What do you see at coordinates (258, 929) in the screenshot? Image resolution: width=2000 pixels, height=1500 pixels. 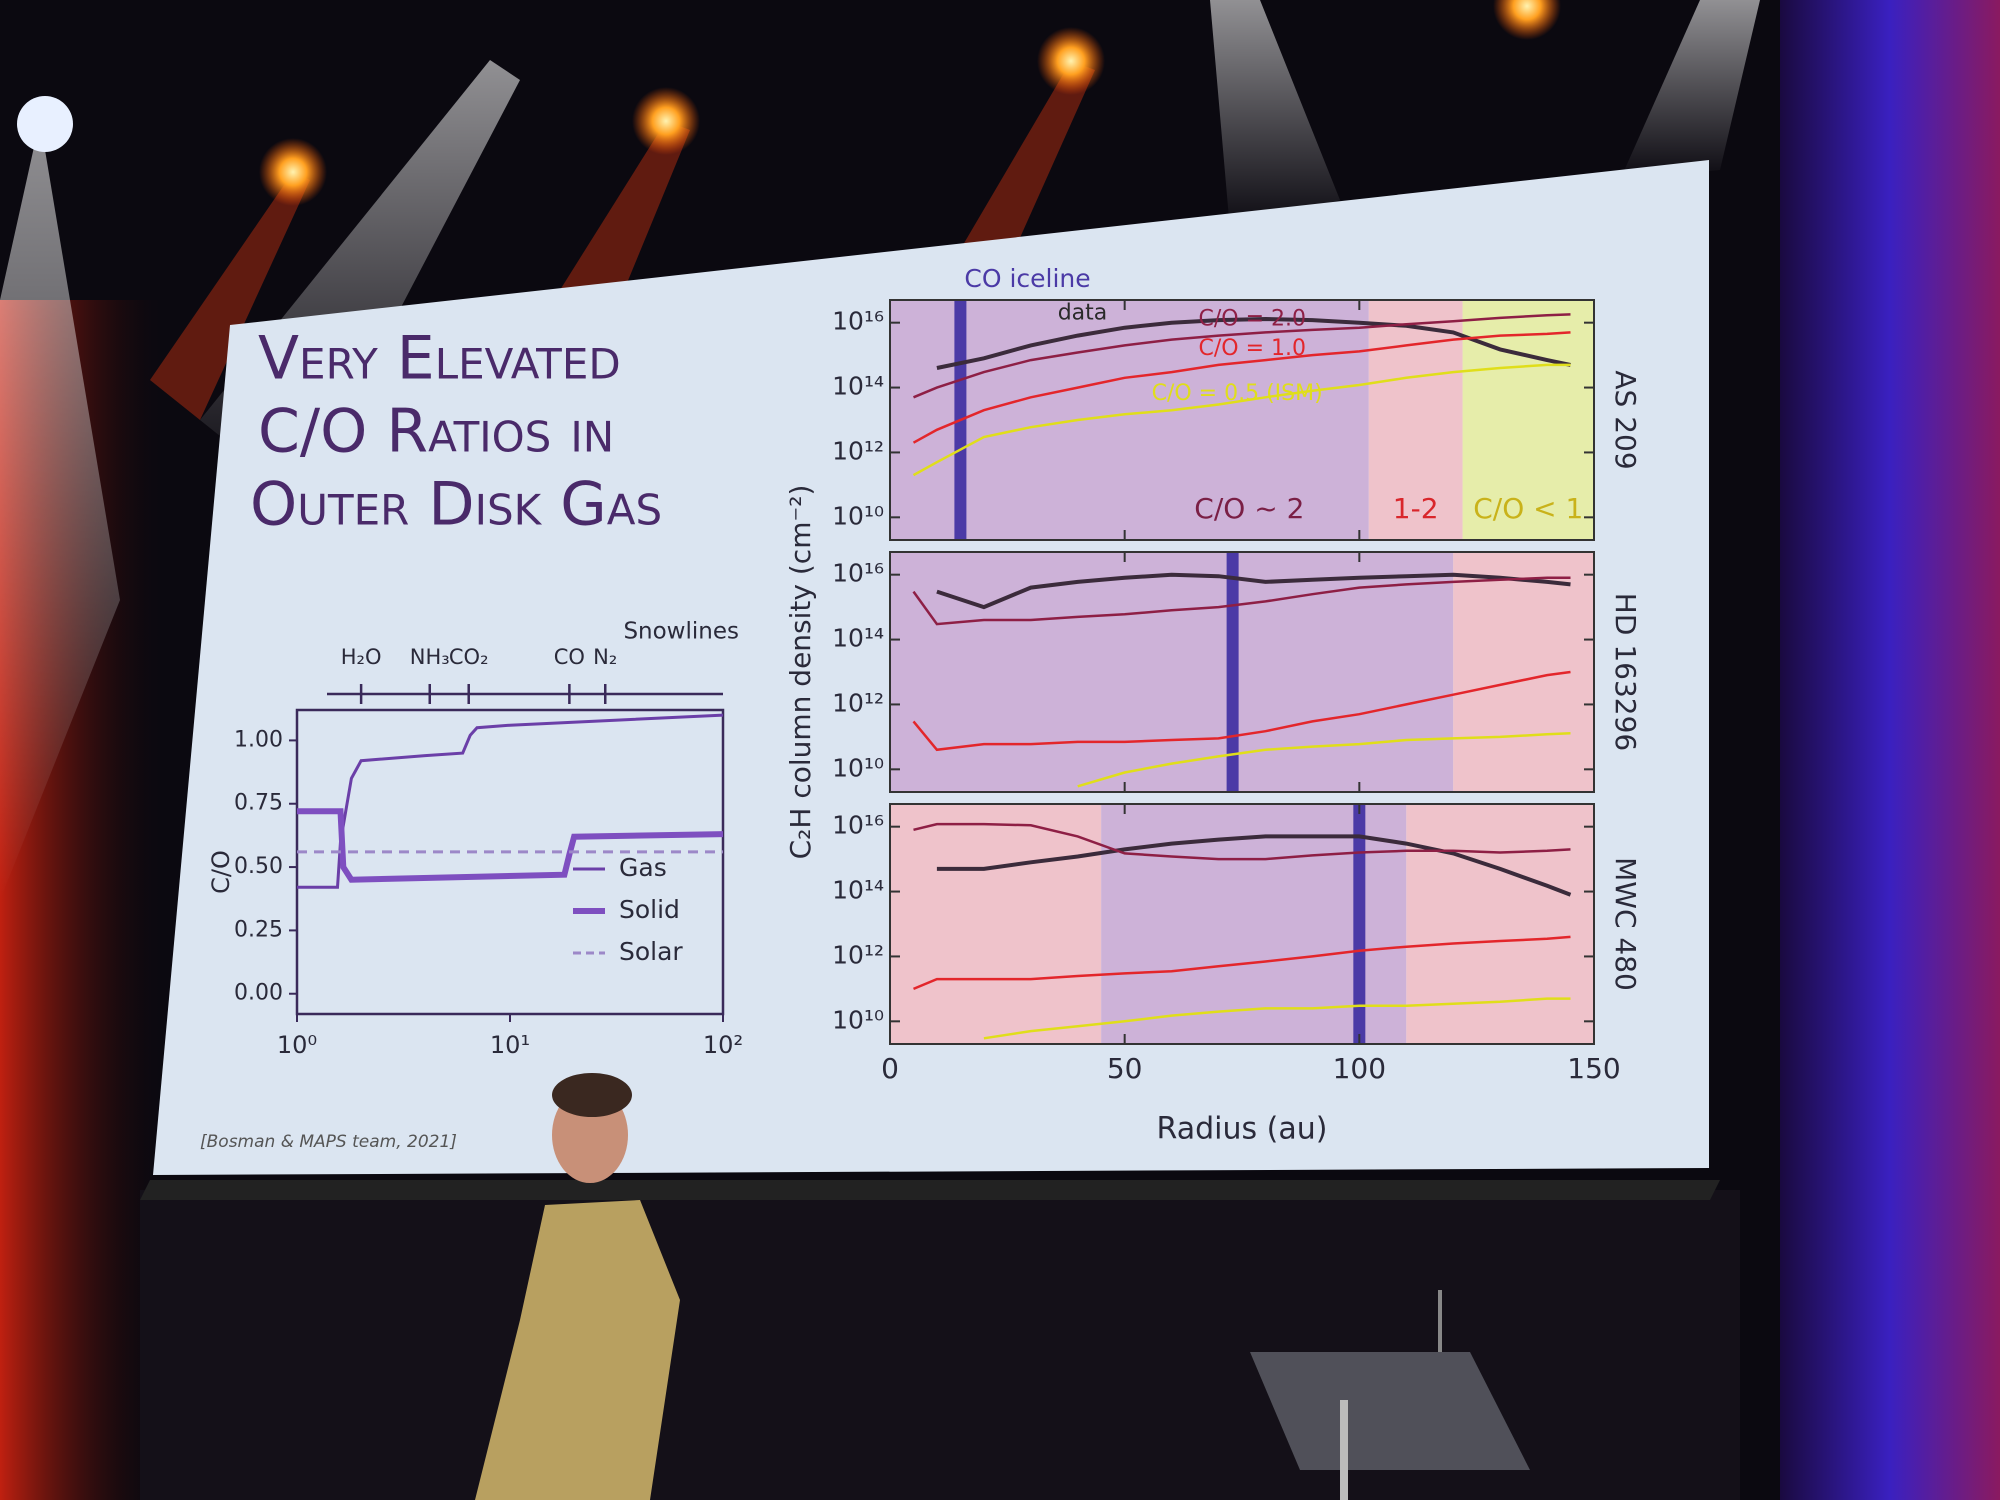 I see `y-tick-label: 0.25` at bounding box center [258, 929].